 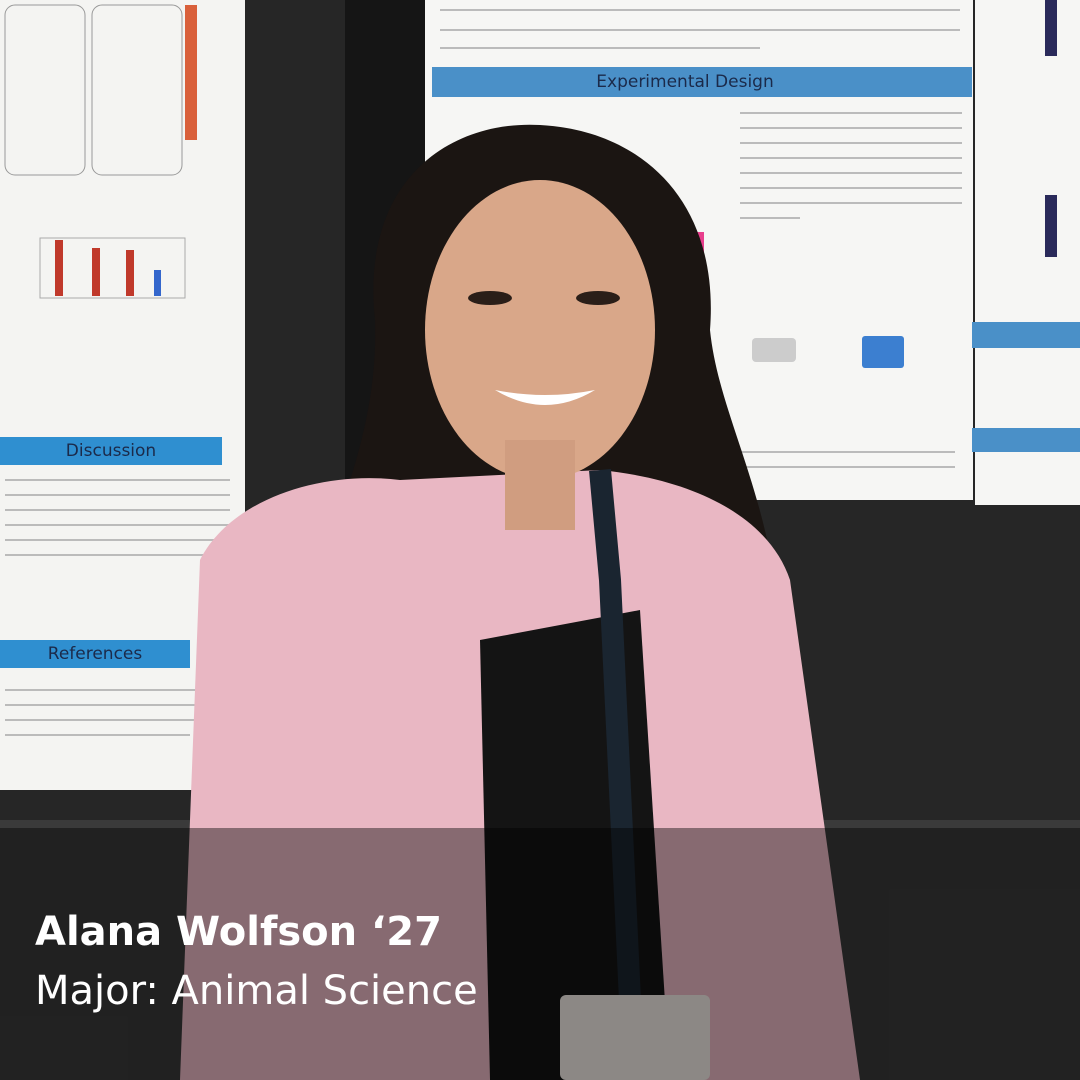 What do you see at coordinates (117, 607) in the screenshot?
I see `poster-text-lines` at bounding box center [117, 607].